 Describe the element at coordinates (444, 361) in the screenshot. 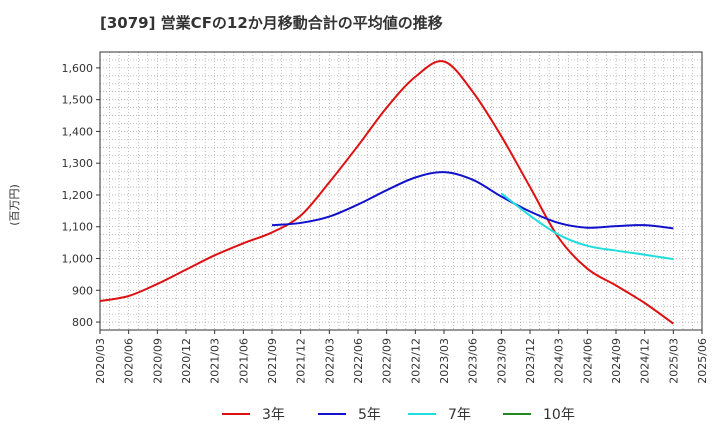

I see `x-tick-label: 2023/03` at that location.